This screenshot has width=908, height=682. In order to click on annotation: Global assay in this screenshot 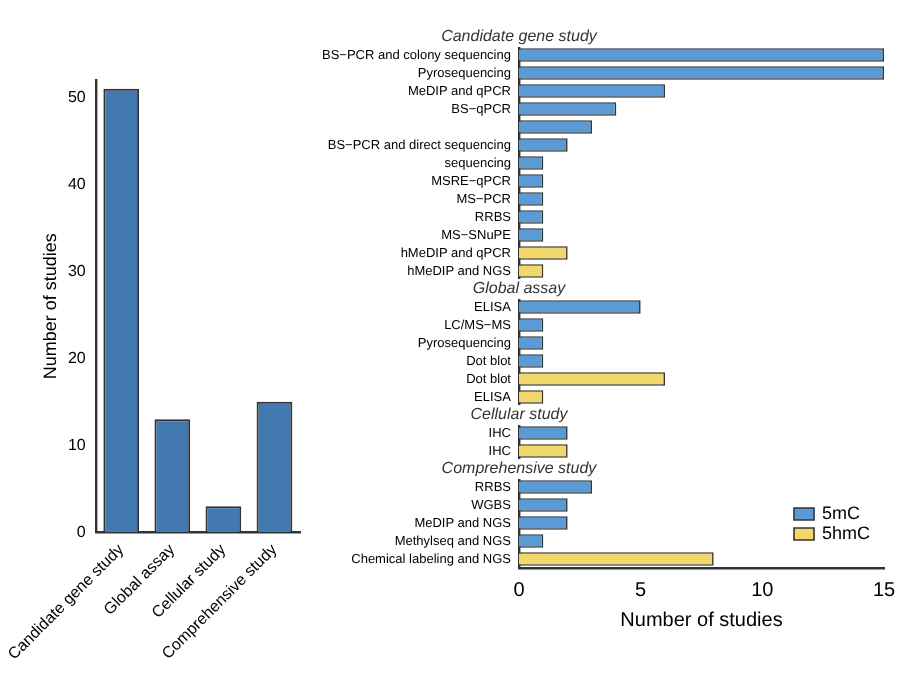, I will do `click(520, 288)`.